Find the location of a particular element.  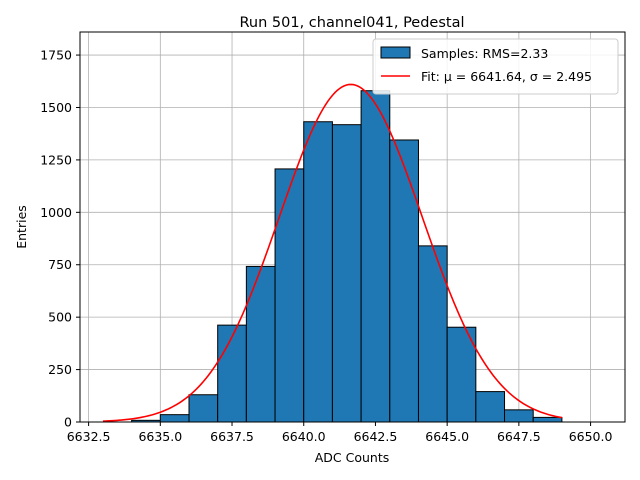

x-tick-label: 6640.0 is located at coordinates (304, 436).